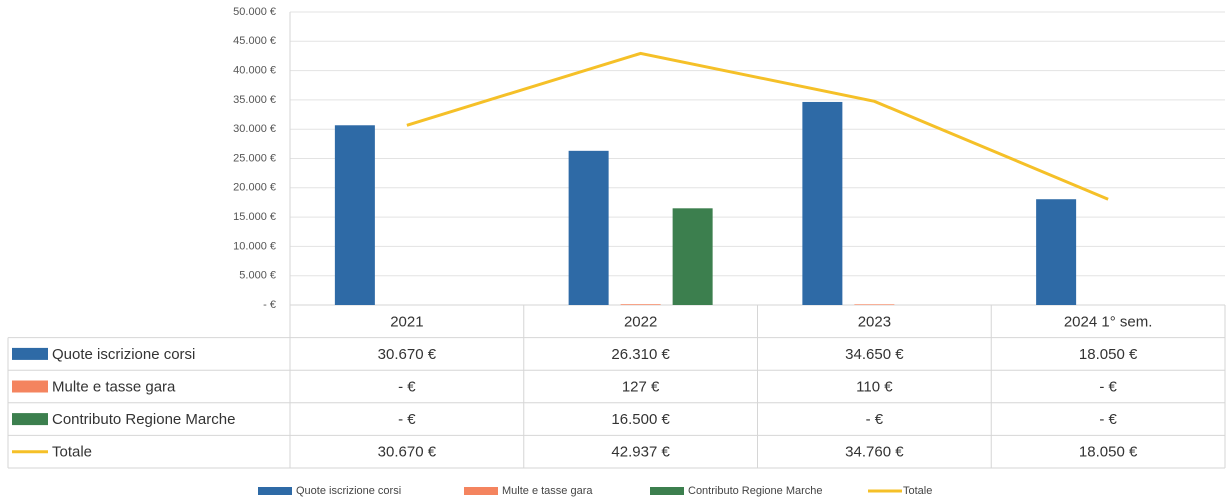 The image size is (1226, 503). I want to click on table-value: 110 €, so click(874, 386).